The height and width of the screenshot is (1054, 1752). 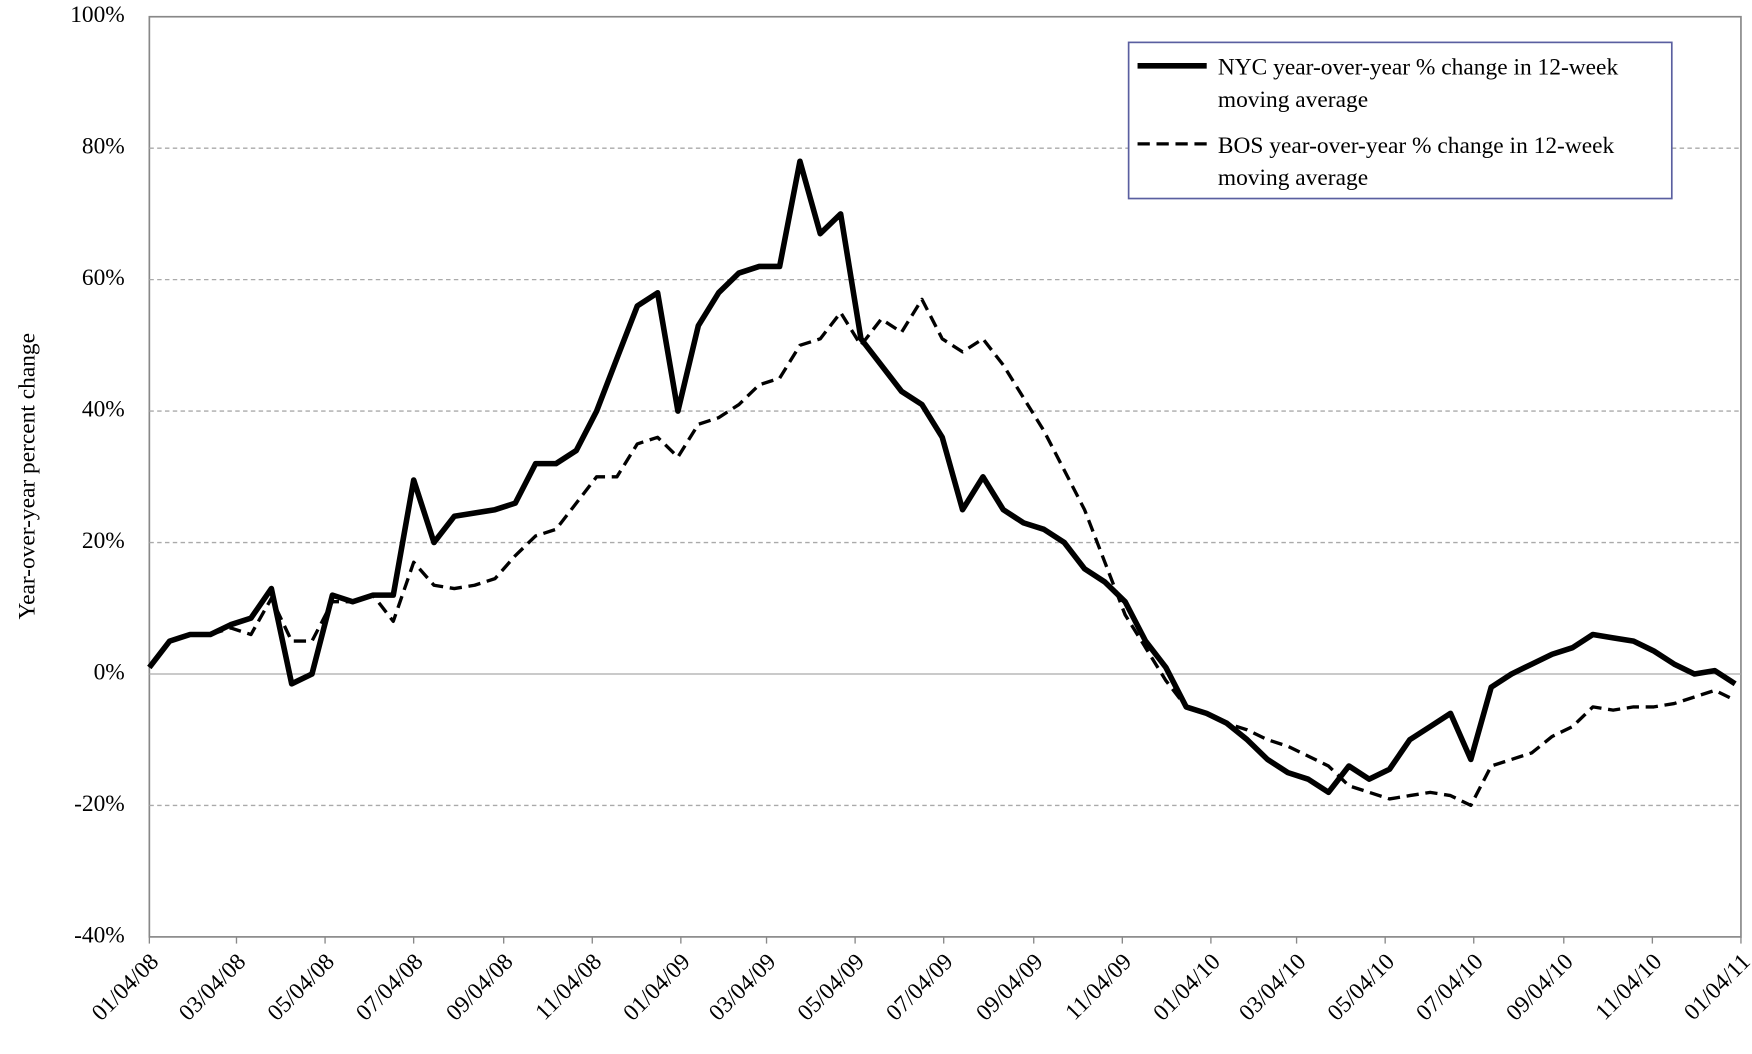 I want to click on y-tick-label: 80%, so click(x=103, y=147).